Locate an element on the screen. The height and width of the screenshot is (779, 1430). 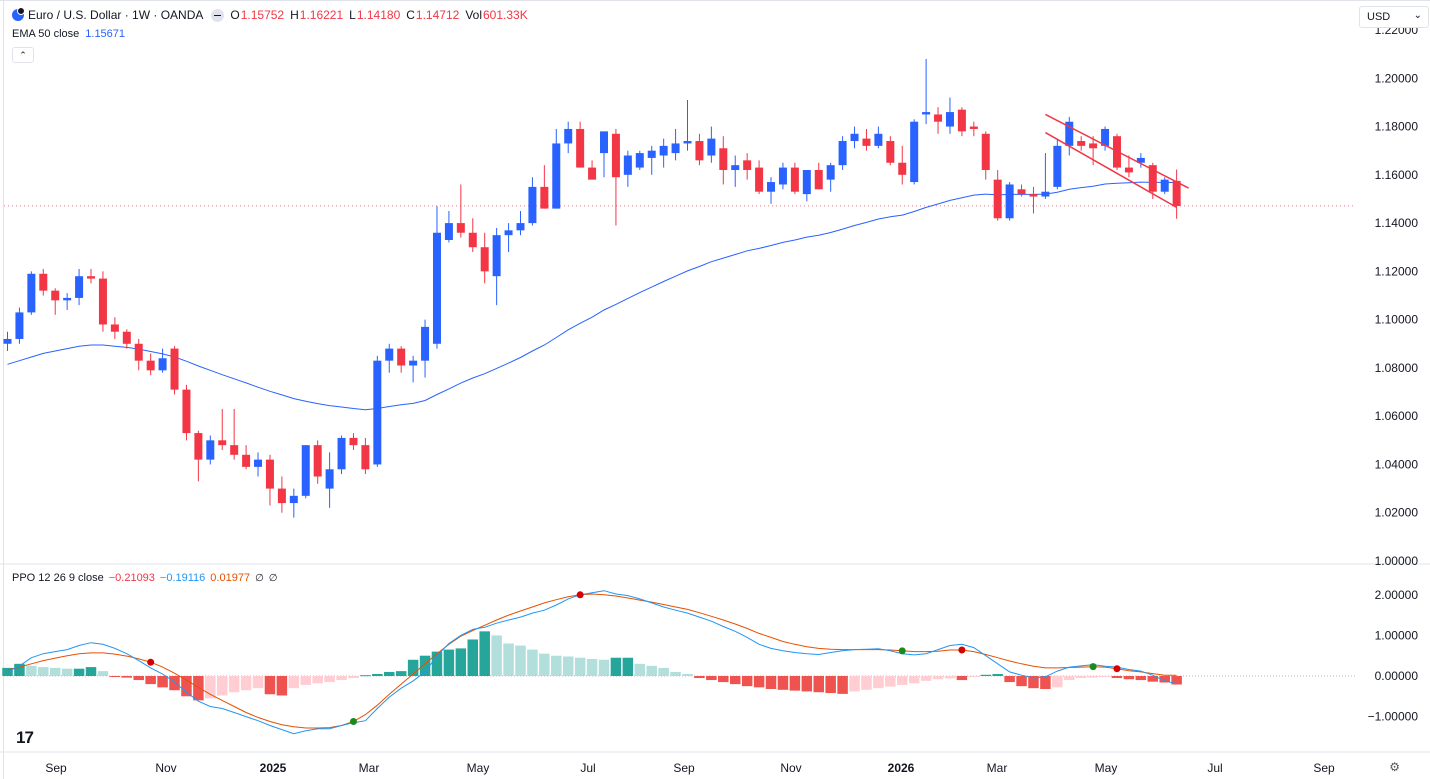
price-tick-label: 1.04000 is located at coordinates (1397, 464).